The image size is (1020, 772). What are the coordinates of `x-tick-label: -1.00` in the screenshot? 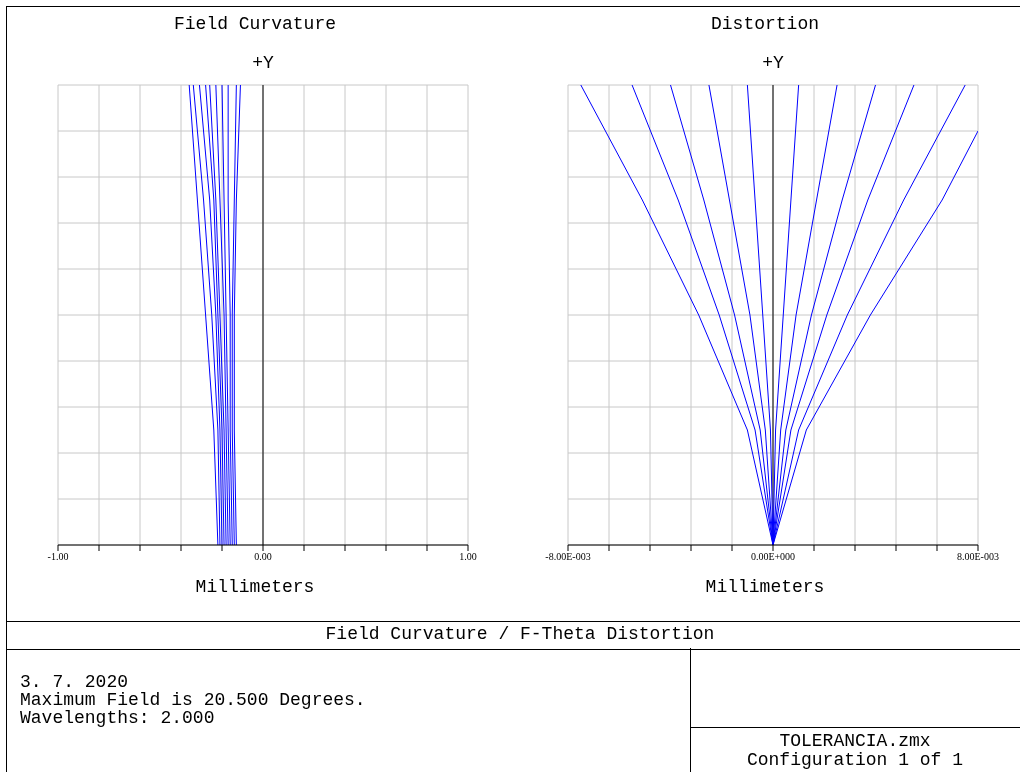 It's located at (58, 557).